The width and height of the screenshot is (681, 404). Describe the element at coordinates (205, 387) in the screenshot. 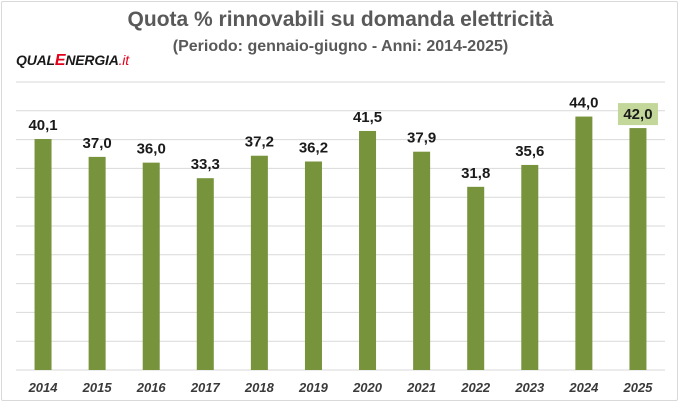

I see `x-tick-label-2017: 2017` at that location.